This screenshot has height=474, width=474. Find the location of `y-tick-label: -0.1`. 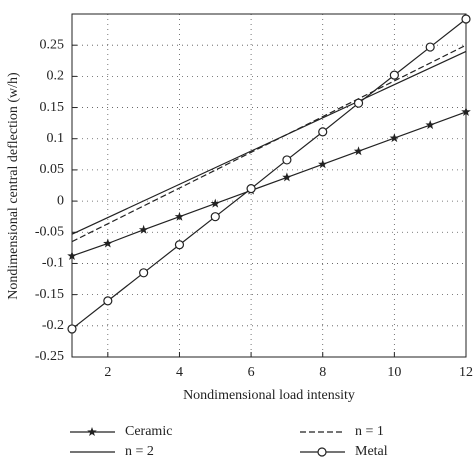

y-tick-label: -0.1 is located at coordinates (53, 263).